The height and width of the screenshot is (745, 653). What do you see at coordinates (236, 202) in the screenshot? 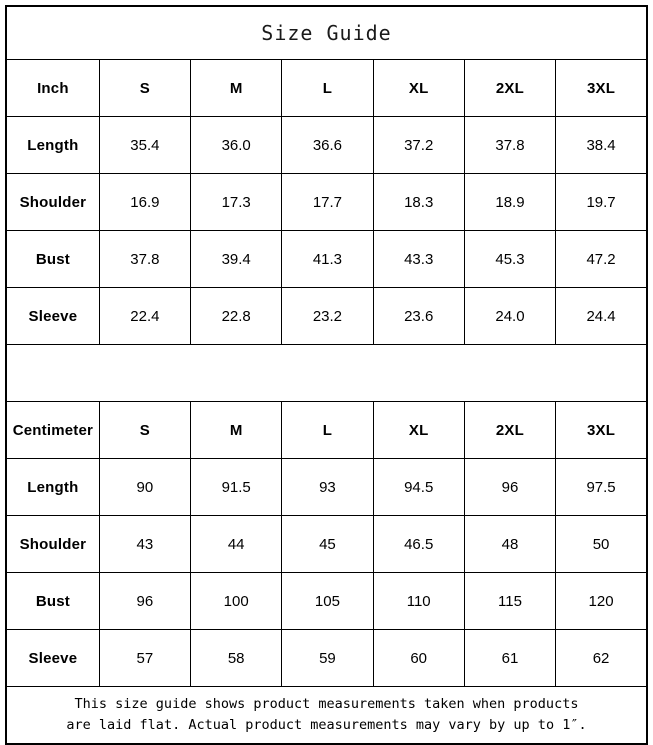
I see `cell-inch-shoulder-m: 17.3` at bounding box center [236, 202].